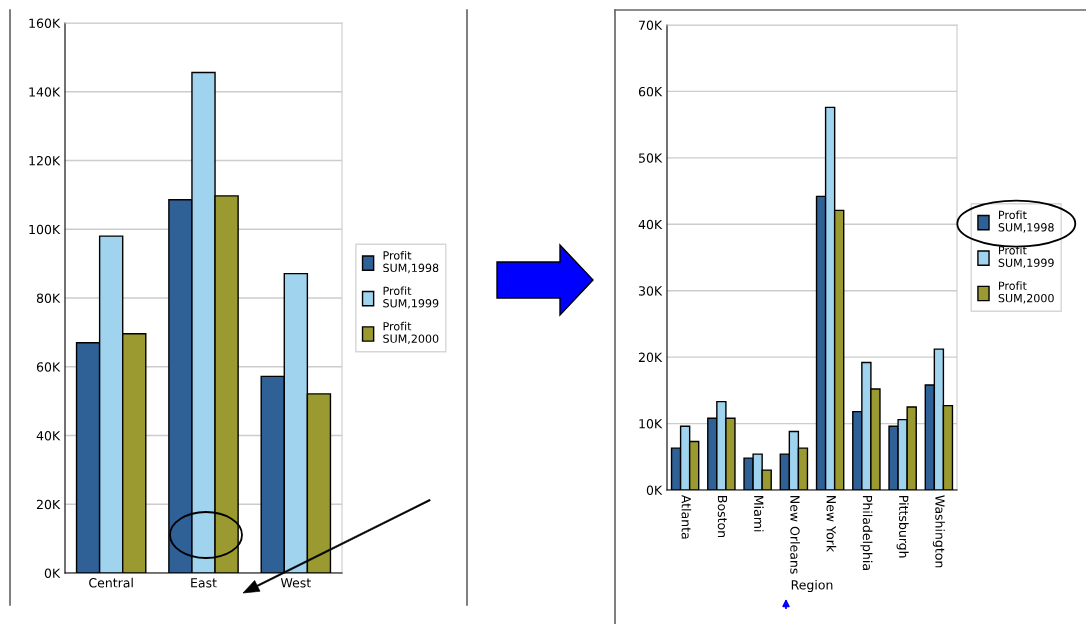 The image size is (1086, 624). Describe the element at coordinates (938, 531) in the screenshot. I see `x-tick-label: Washington` at that location.